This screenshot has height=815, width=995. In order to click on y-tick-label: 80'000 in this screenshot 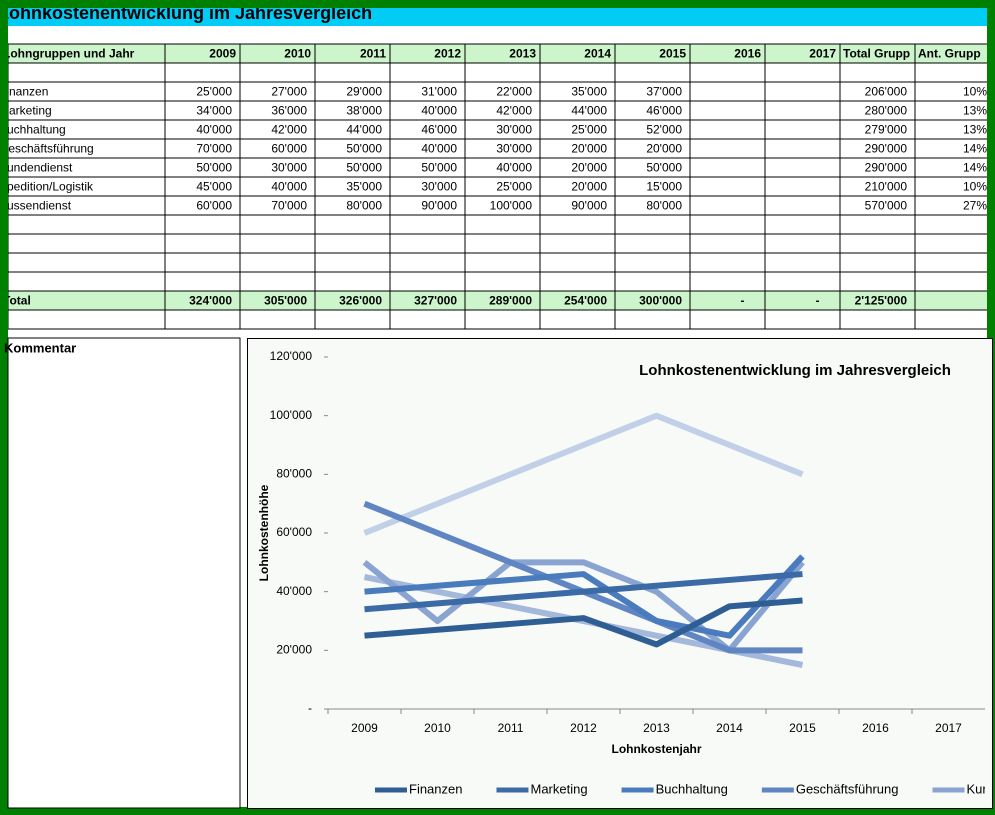, I will do `click(294, 474)`.